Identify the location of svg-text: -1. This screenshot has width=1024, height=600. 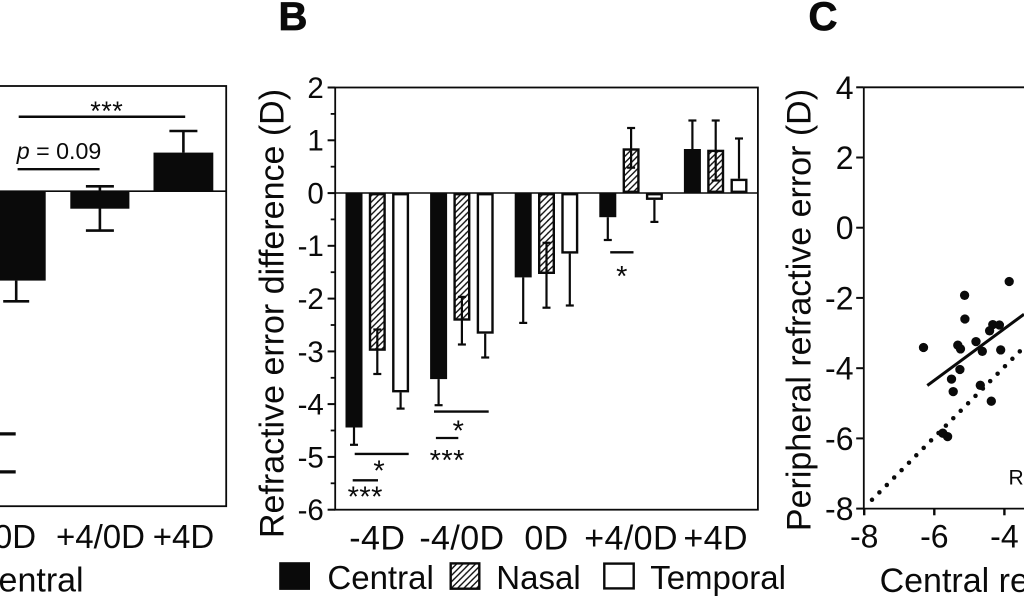
(311, 246).